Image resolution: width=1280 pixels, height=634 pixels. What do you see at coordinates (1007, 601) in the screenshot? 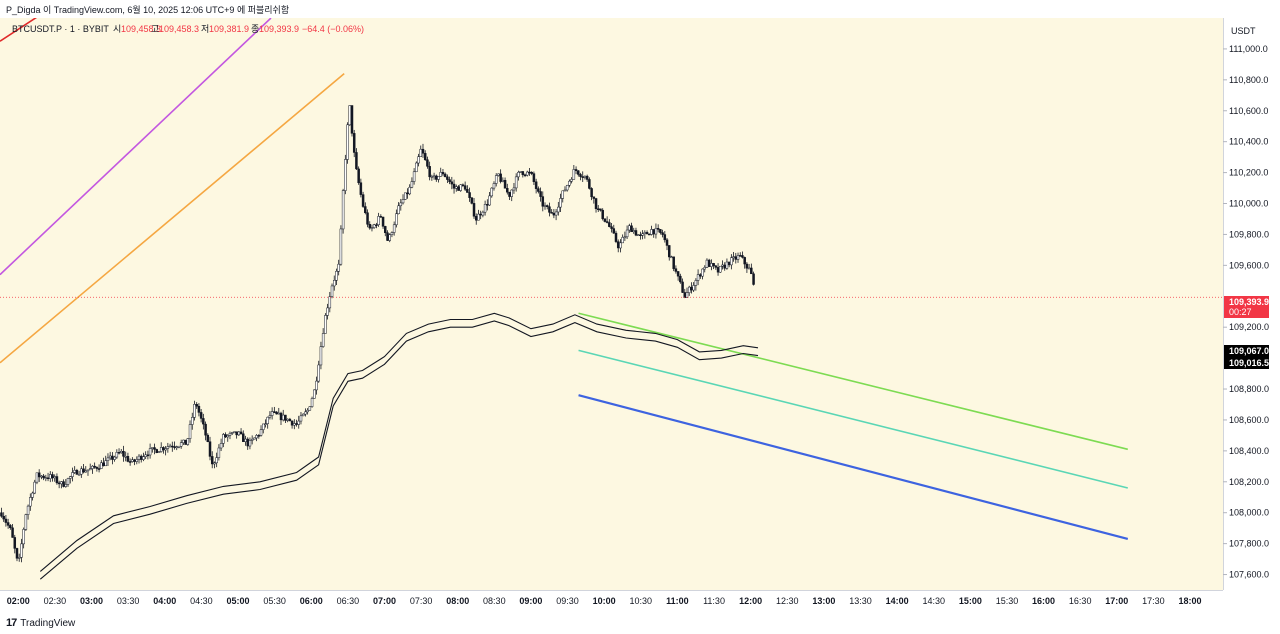
I see `time-tick-label: 15:30` at bounding box center [1007, 601].